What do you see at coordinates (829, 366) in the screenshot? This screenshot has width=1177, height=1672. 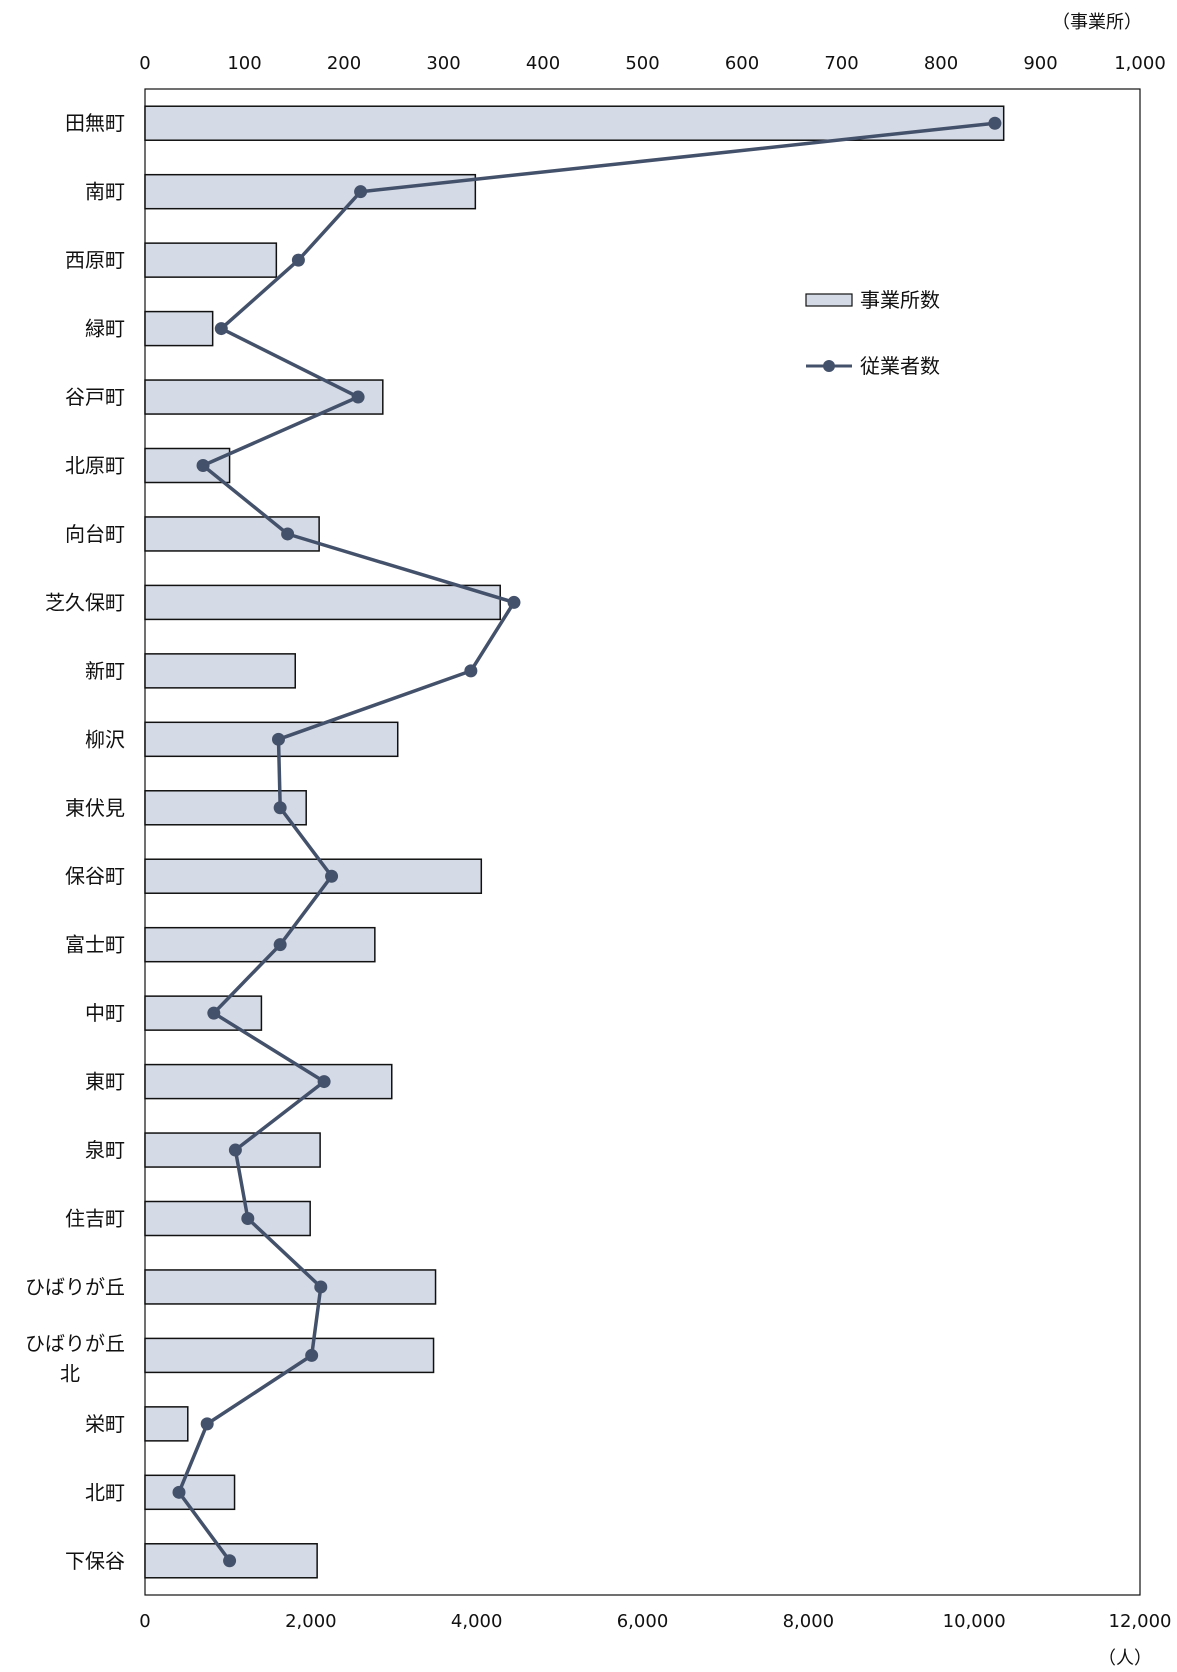 I see `legend-line-marker` at bounding box center [829, 366].